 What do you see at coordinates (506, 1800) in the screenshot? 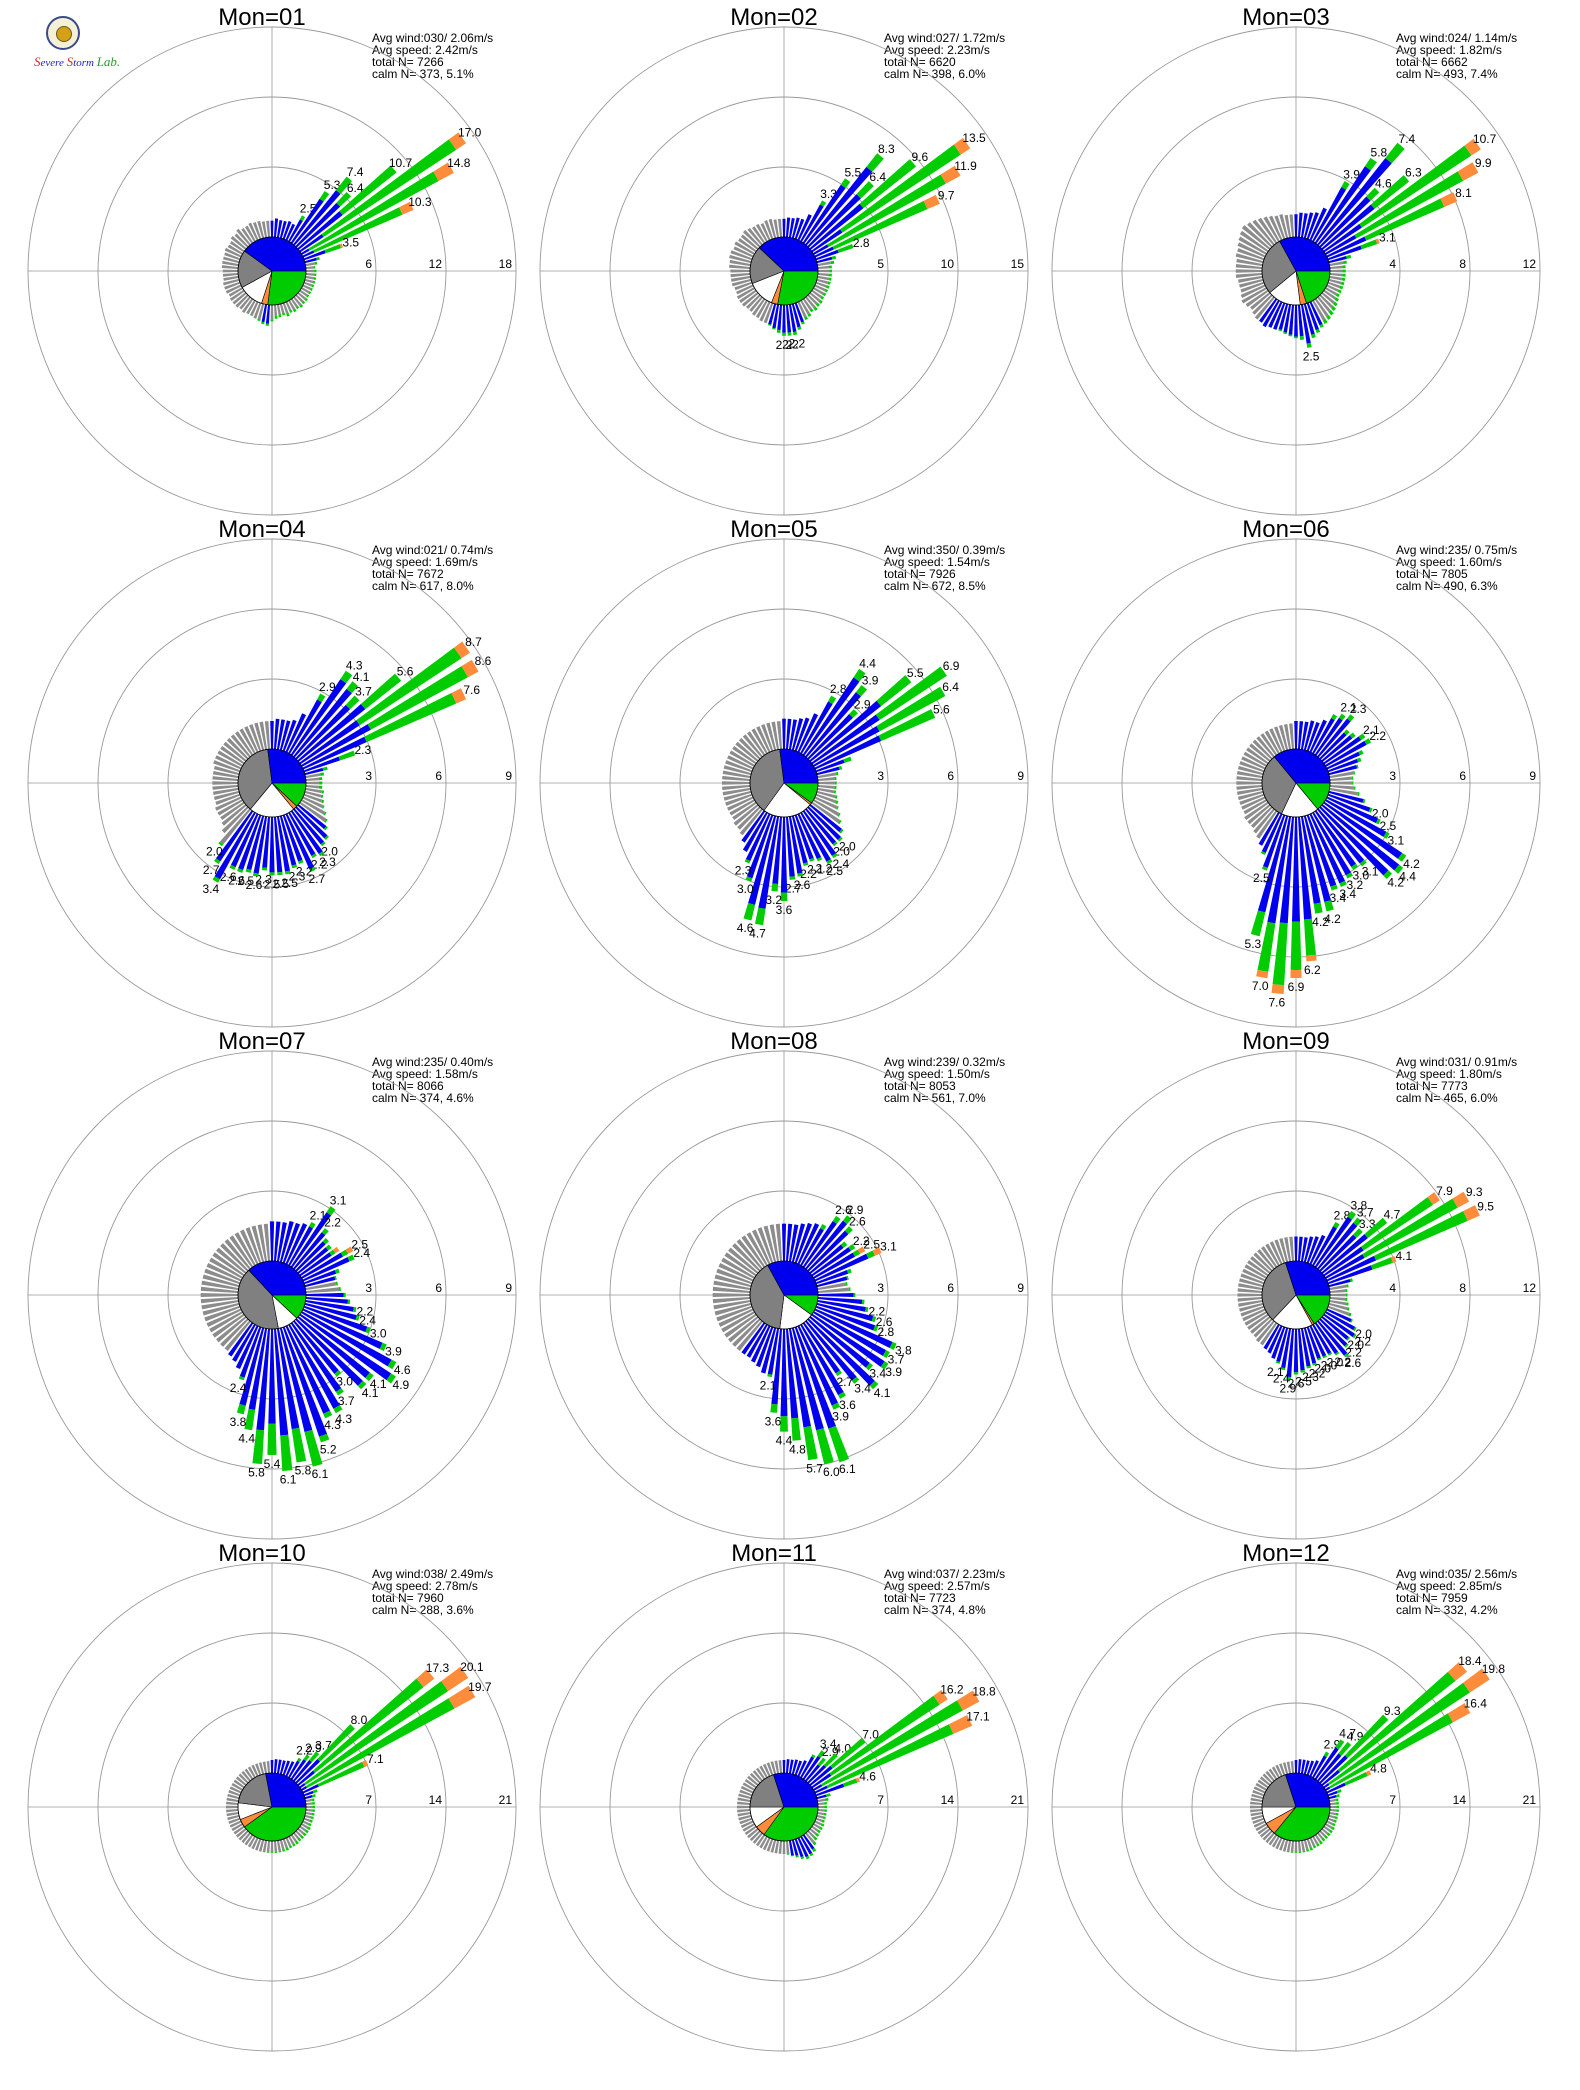
I see `ring-label: 21` at bounding box center [506, 1800].